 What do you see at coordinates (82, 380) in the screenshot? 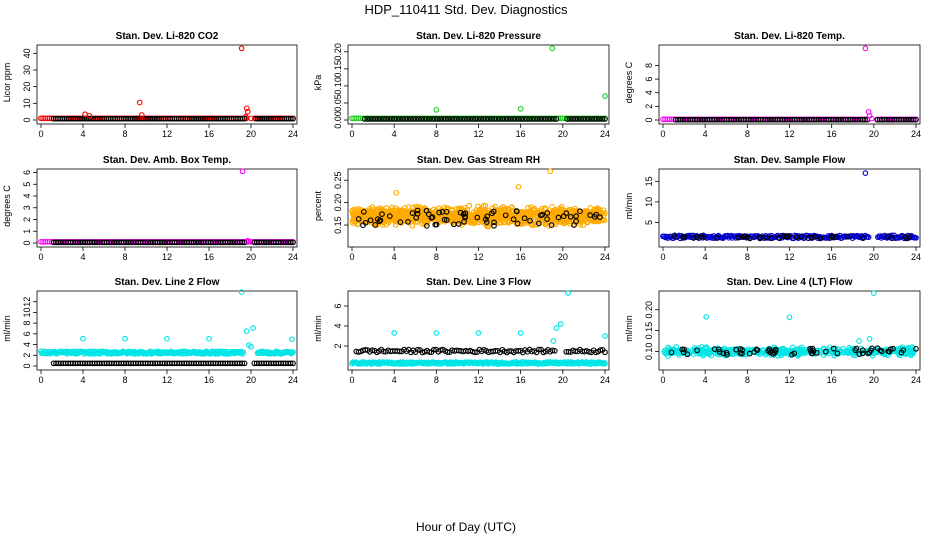
I see `x-tick-label: 4` at bounding box center [82, 380].